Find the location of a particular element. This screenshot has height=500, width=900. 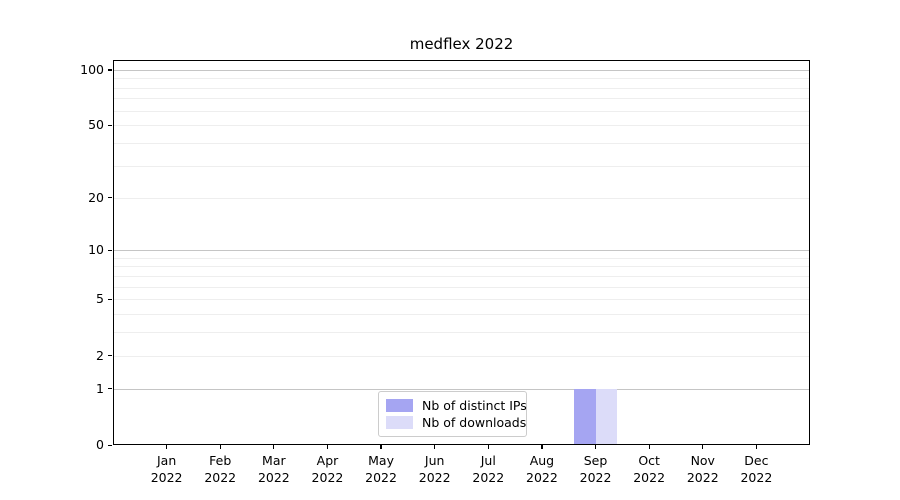

legend-row-downloads: Nb of downloads is located at coordinates (456, 422).